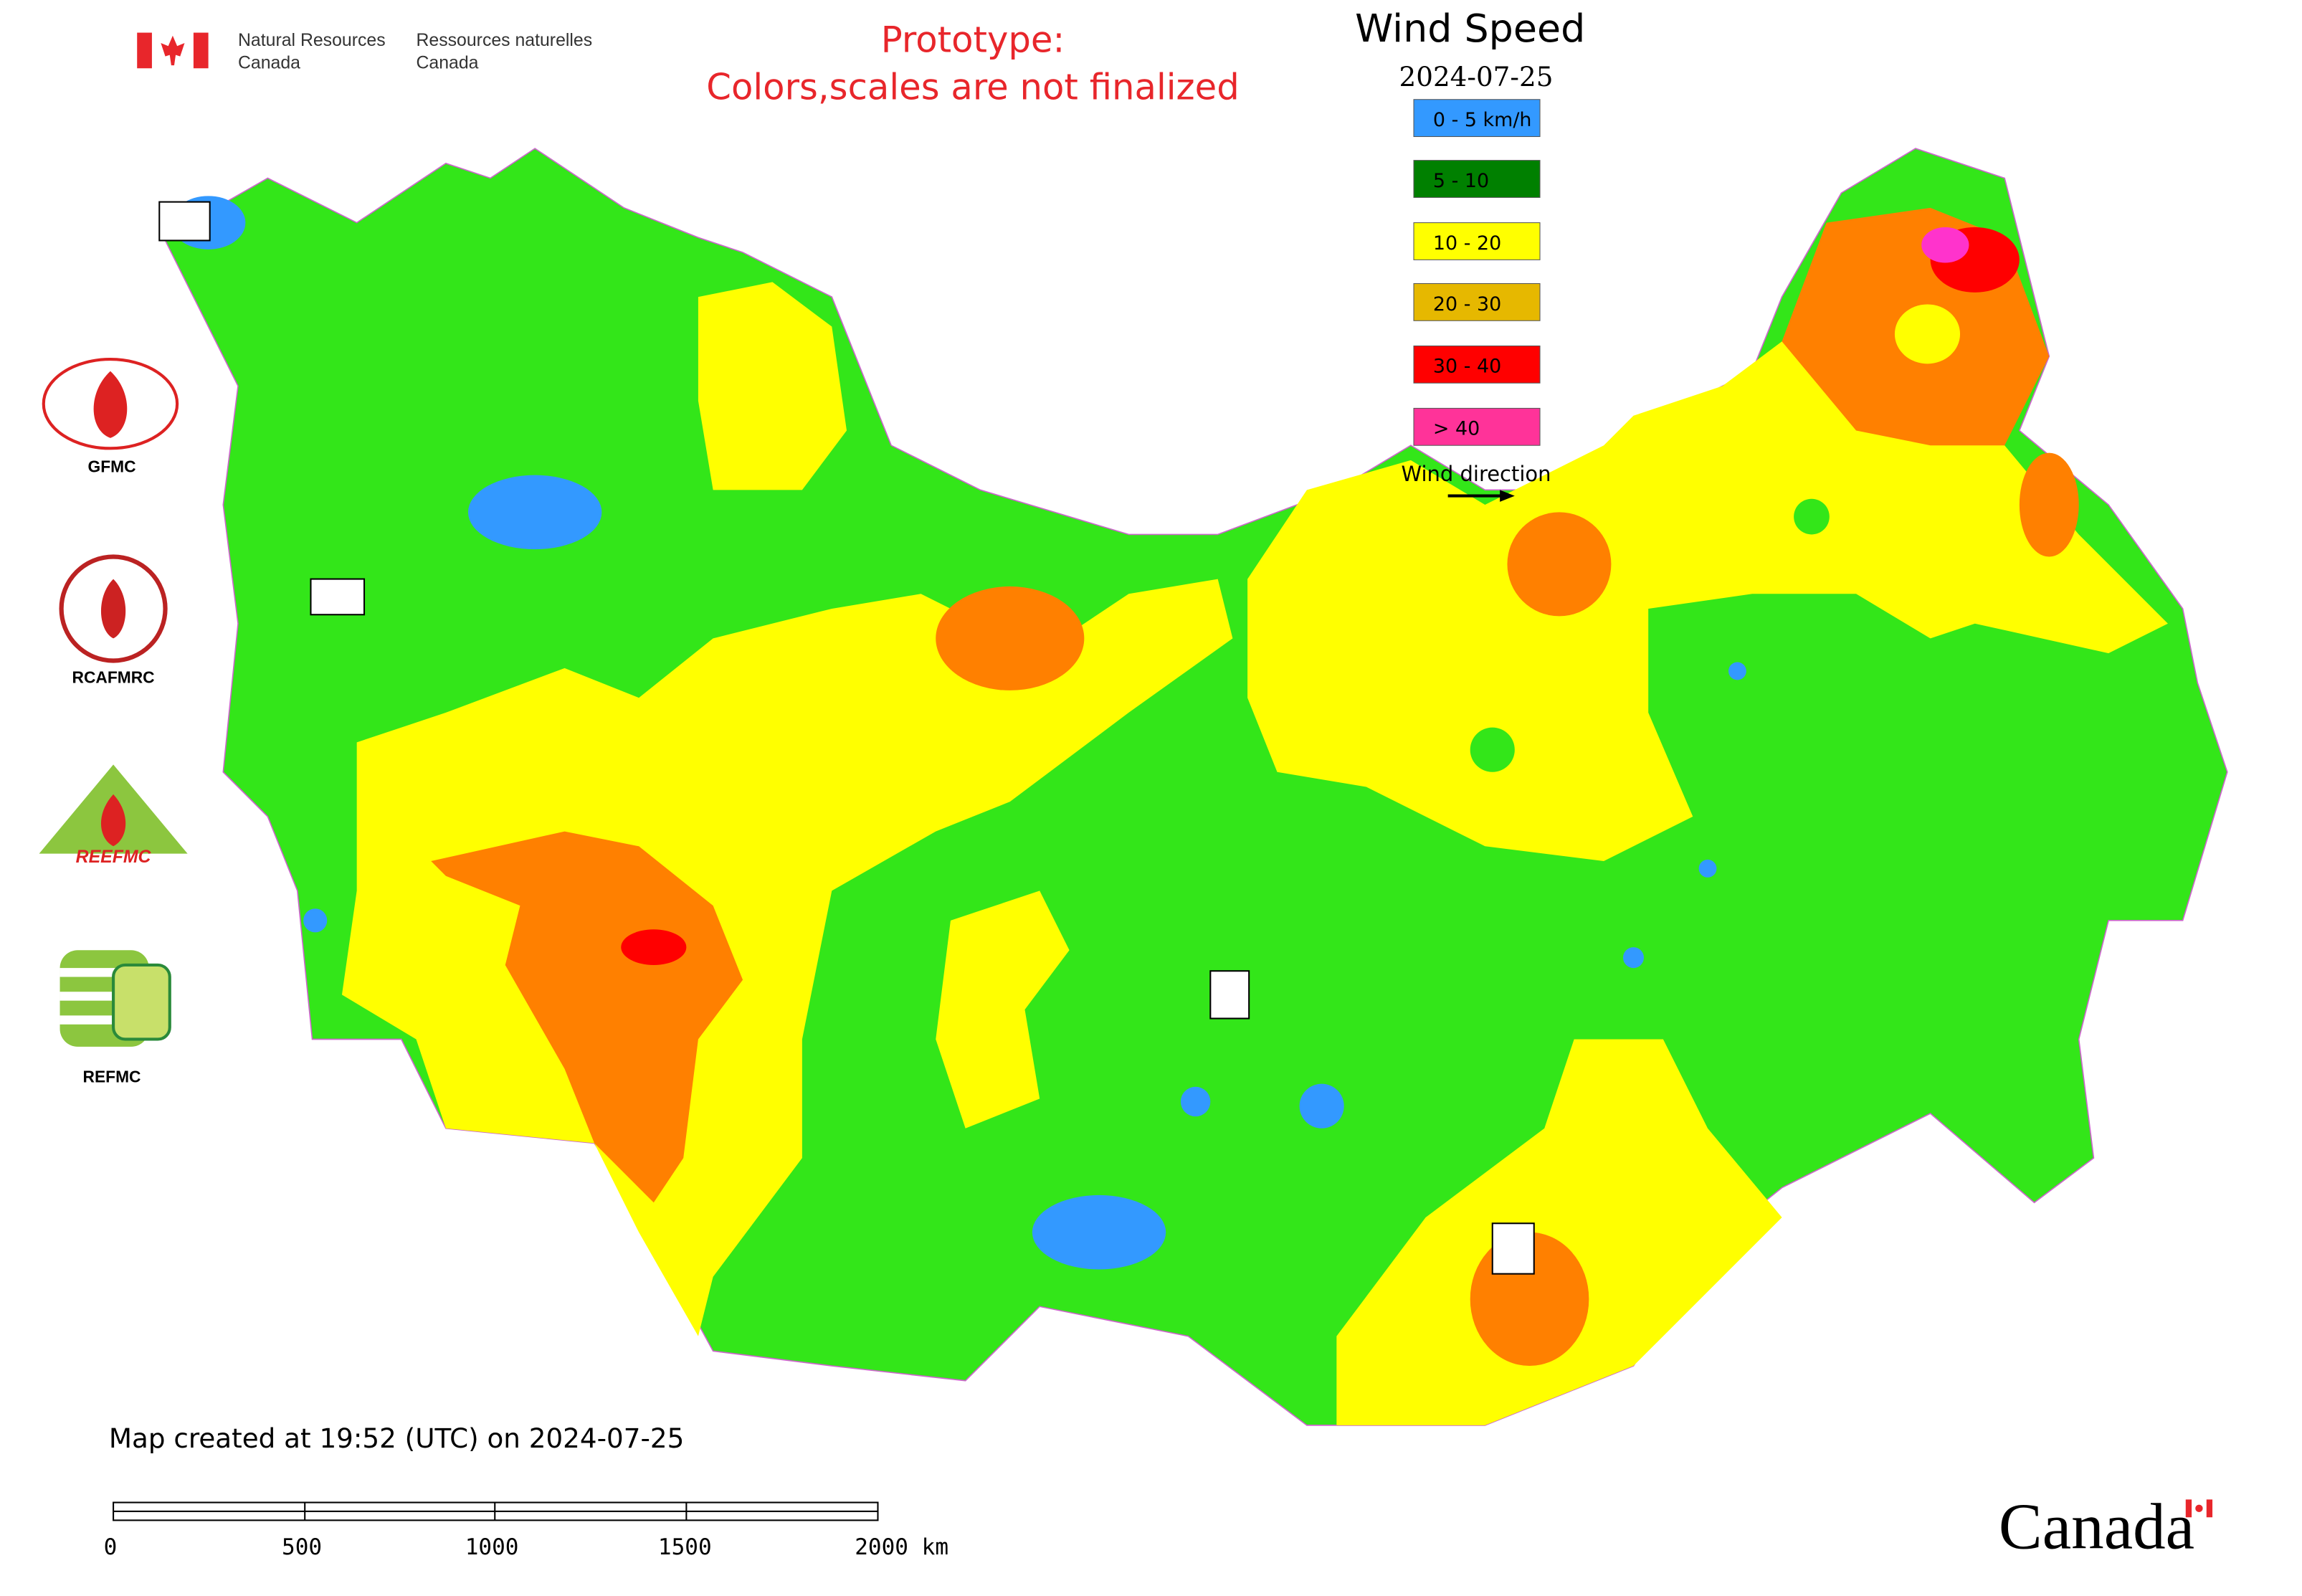 The image size is (2302, 1596). Describe the element at coordinates (492, 1547) in the screenshot. I see `scale-label: 1000` at that location.